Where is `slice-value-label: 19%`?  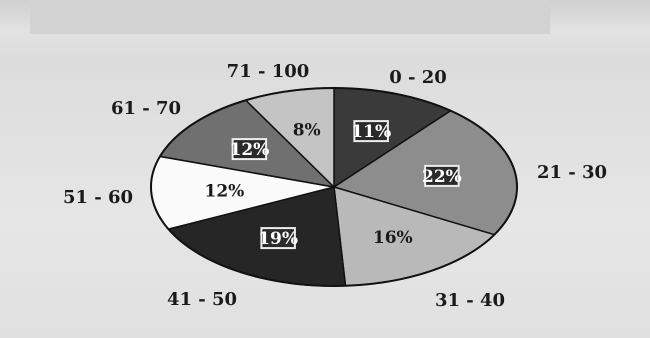
slice-value-label: 19% is located at coordinates (278, 239).